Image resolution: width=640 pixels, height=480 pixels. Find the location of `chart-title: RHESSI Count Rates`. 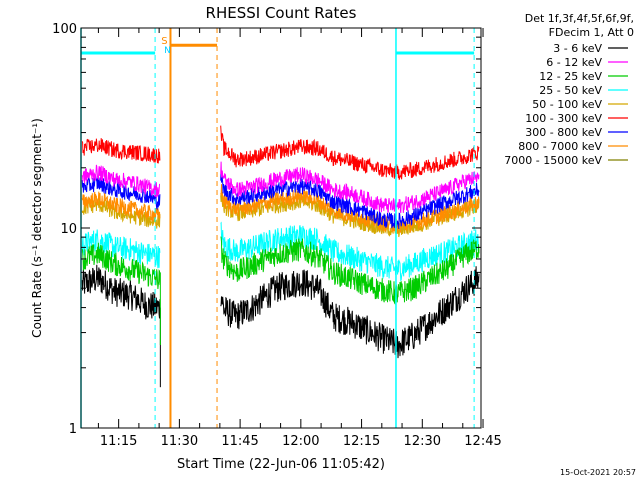

chart-title: RHESSI Count Rates is located at coordinates (281, 13).